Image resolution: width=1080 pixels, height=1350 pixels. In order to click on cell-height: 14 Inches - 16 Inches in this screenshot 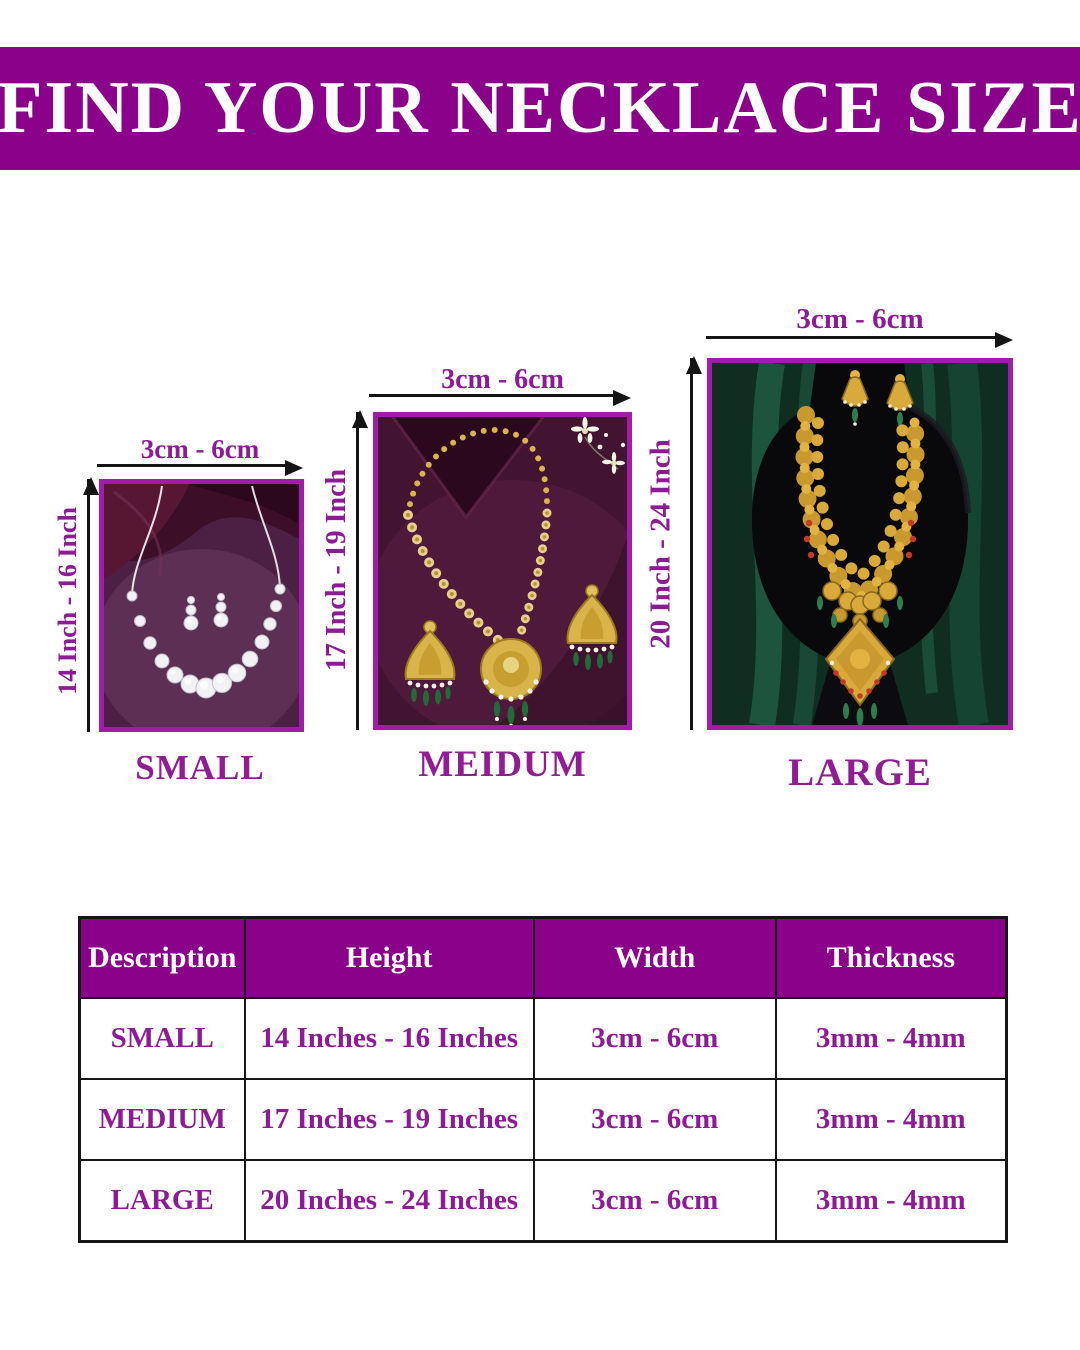, I will do `click(389, 1038)`.